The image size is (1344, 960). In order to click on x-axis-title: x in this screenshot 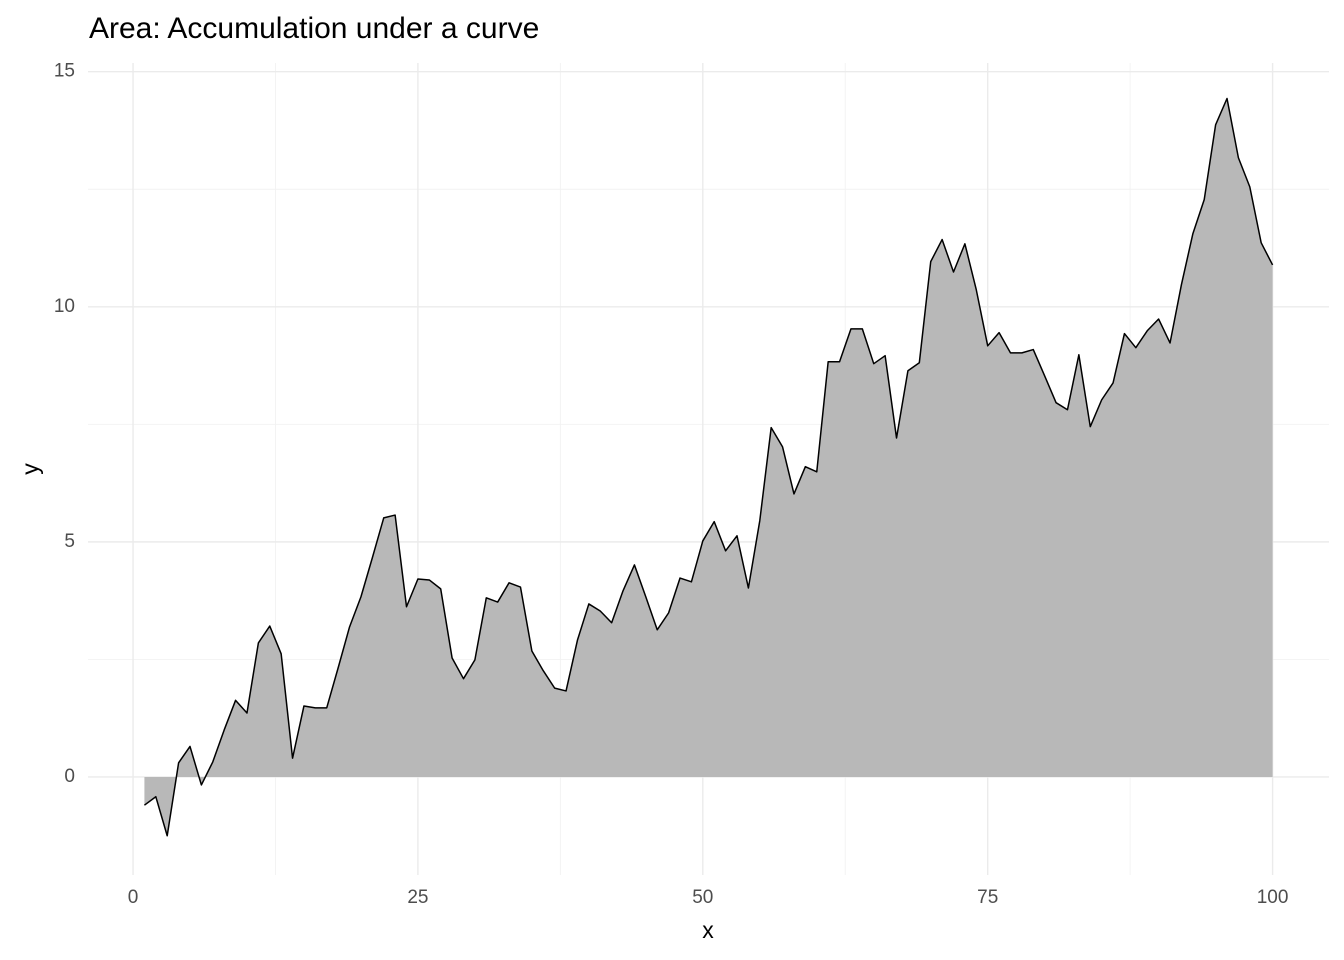, I will do `click(708, 930)`.